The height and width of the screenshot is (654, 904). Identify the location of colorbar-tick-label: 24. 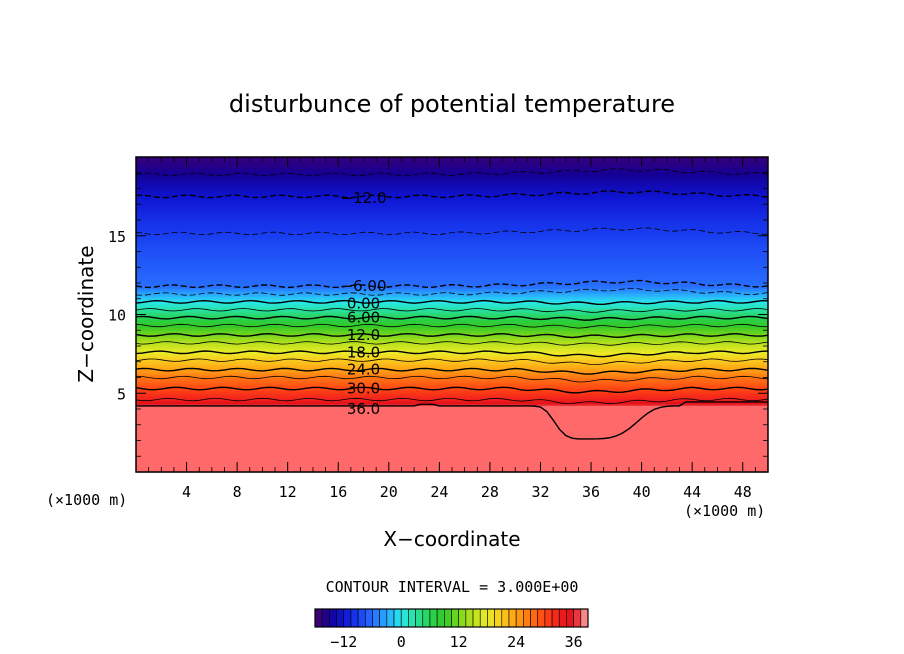
(516, 642).